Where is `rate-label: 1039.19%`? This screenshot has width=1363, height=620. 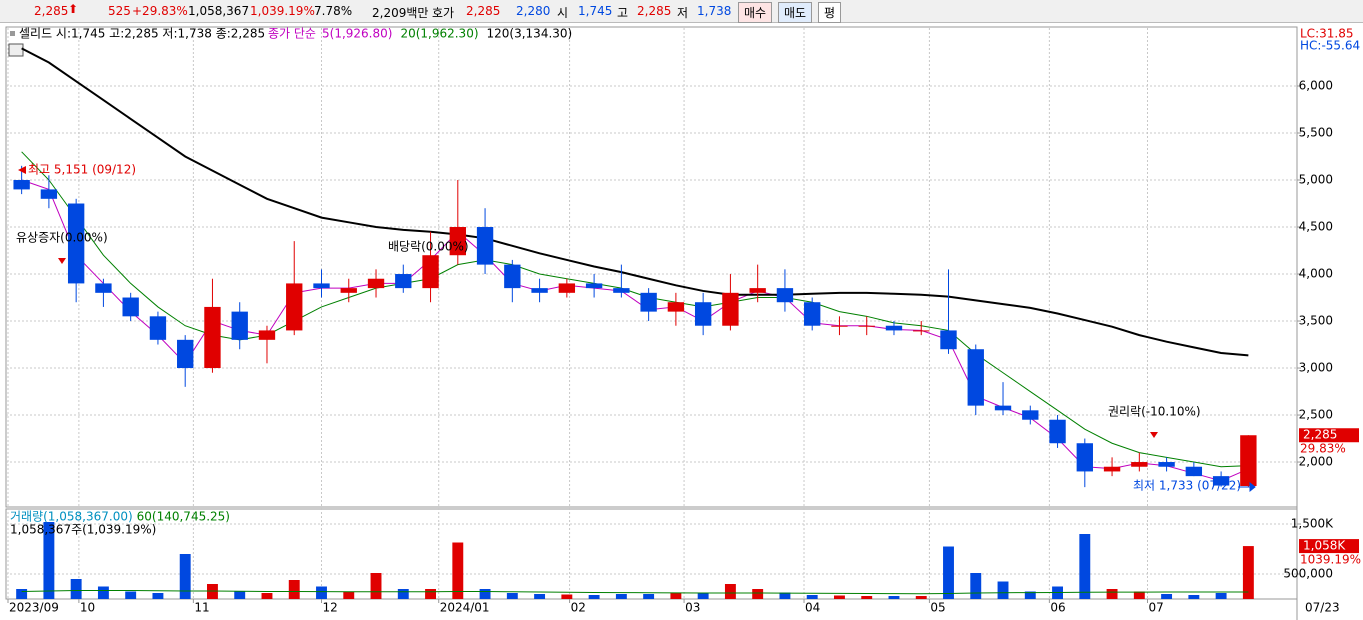
rate-label: 1039.19% is located at coordinates (1330, 560).